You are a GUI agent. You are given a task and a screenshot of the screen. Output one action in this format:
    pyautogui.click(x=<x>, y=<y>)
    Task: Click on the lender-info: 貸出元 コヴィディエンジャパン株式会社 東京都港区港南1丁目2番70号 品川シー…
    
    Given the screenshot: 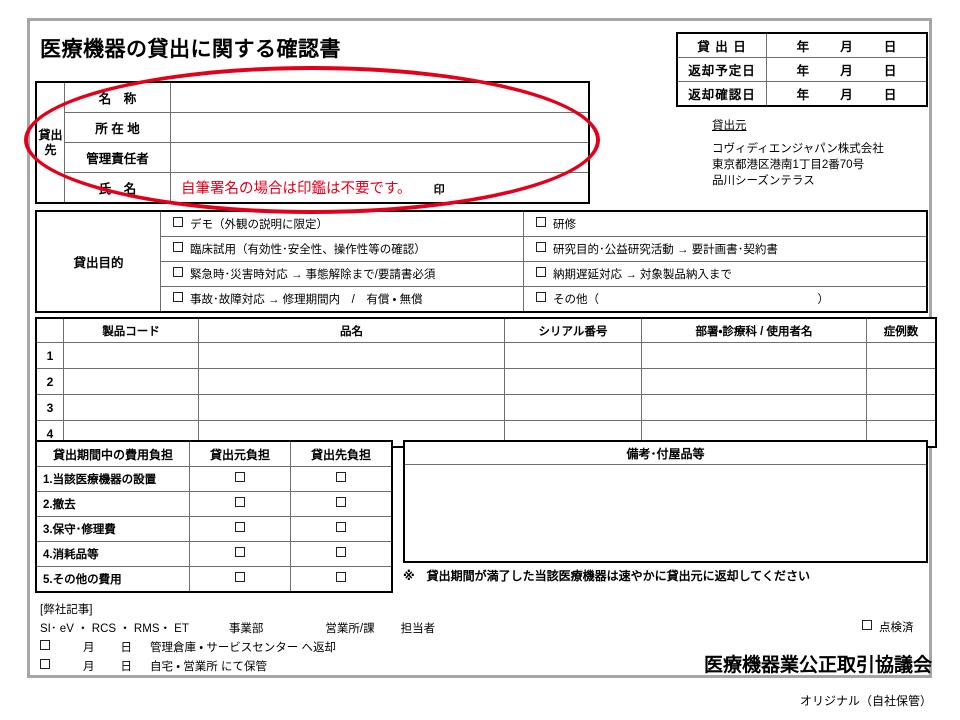 What is the action you would take?
    pyautogui.click(x=824, y=153)
    